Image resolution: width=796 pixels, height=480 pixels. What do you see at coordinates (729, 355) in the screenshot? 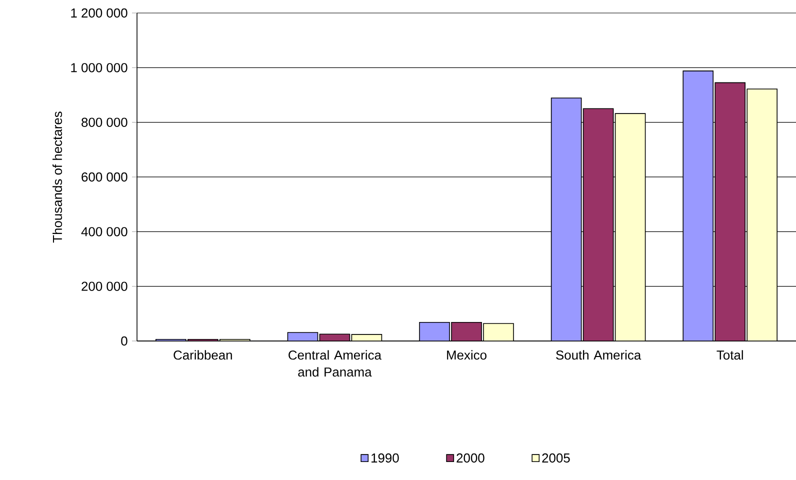
I see `x-tick-label: Total` at bounding box center [729, 355].